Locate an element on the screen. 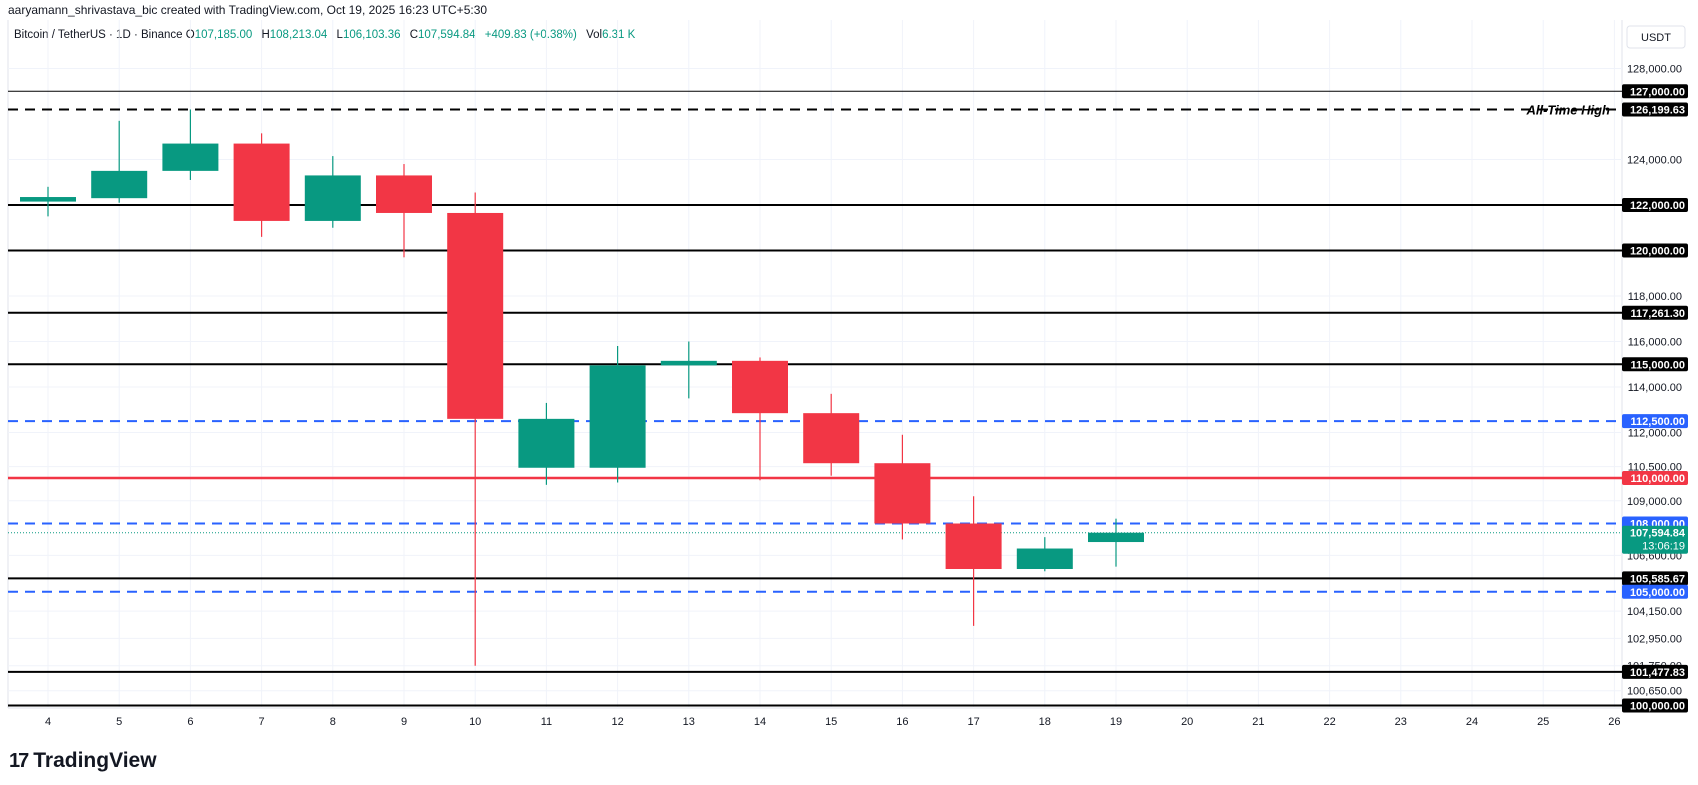 Image resolution: width=1698 pixels, height=785 pixels. level-badge-label: 105,000.00 is located at coordinates (1657, 593).